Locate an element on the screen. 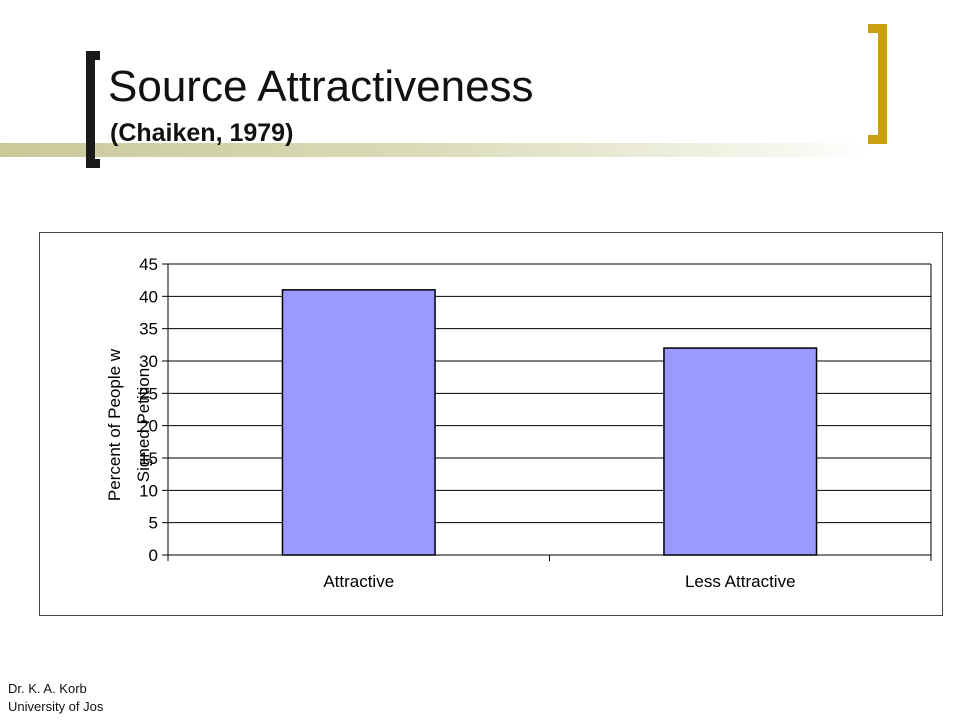 The image size is (960, 720). y-tick-label-10: 10 is located at coordinates (148, 490).